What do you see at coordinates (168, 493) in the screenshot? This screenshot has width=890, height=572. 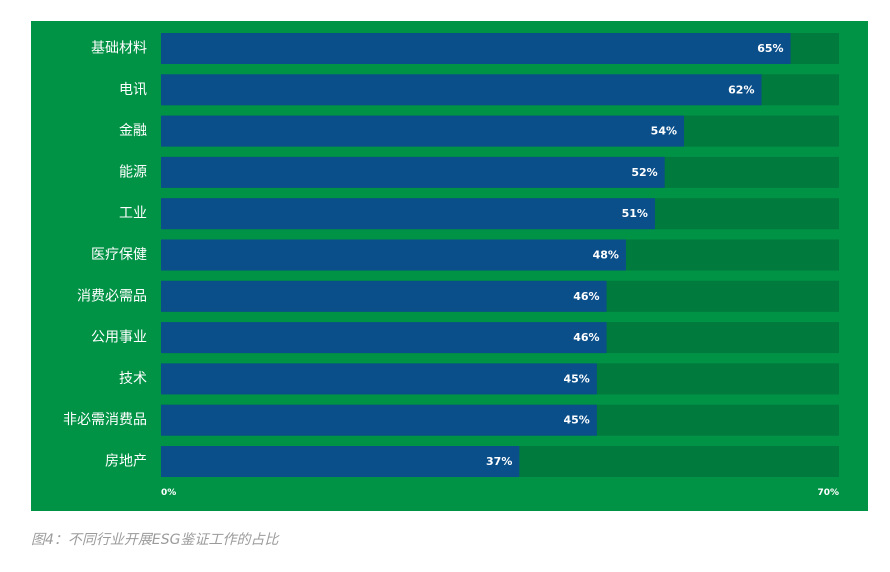 I see `x-tick-label: 0%` at bounding box center [168, 493].